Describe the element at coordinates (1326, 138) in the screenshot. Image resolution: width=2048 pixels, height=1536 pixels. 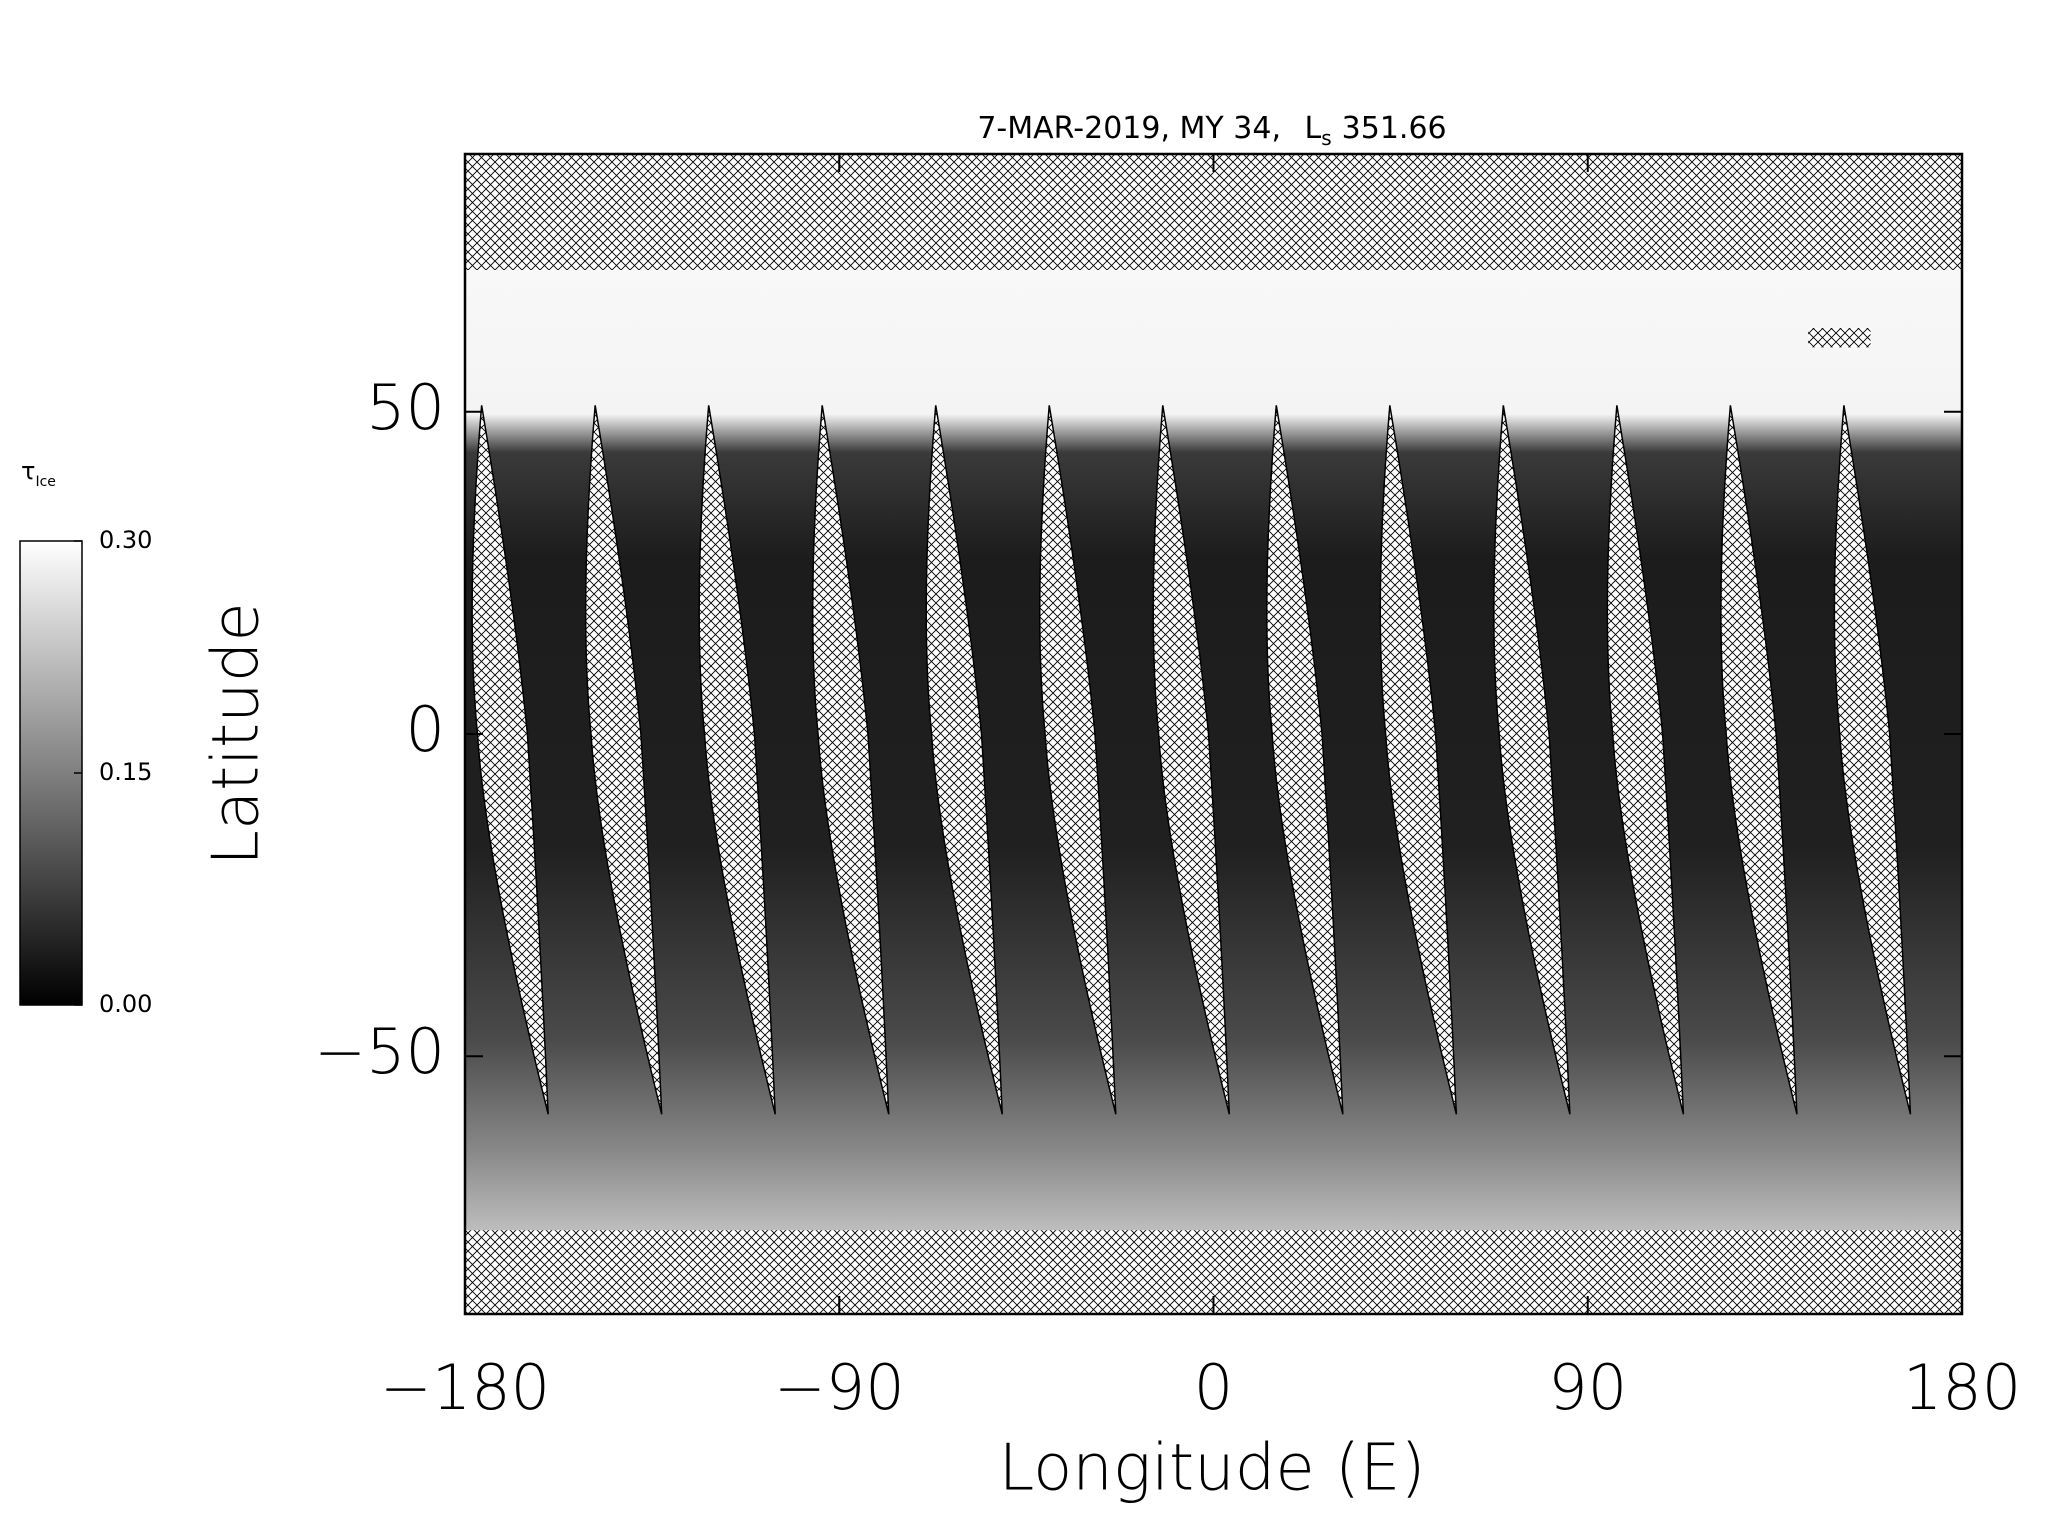
I see `title-symbol-subscript: s` at that location.